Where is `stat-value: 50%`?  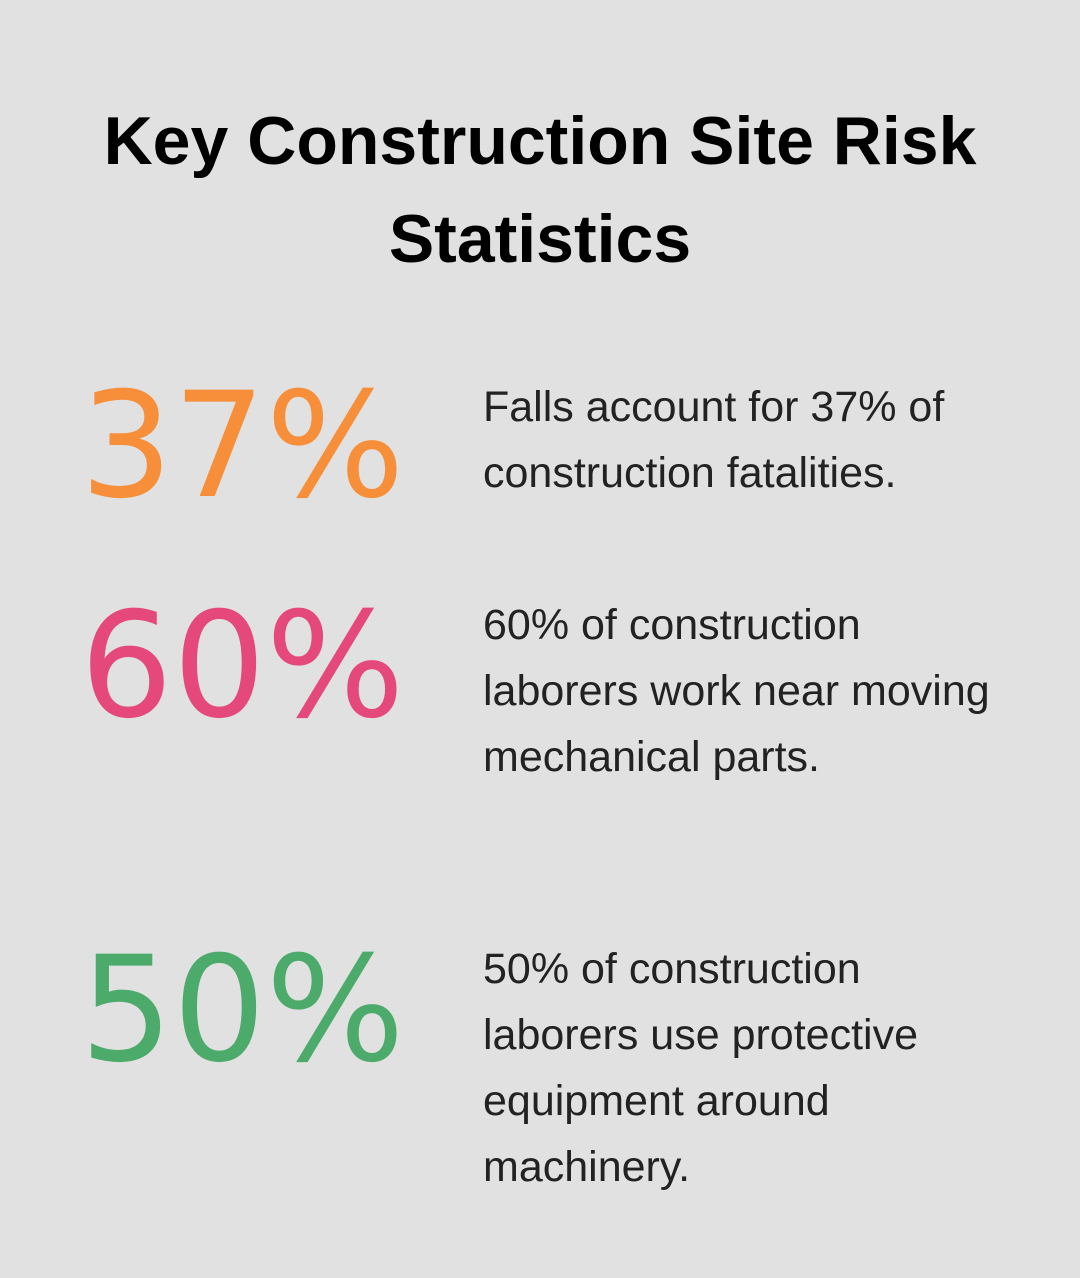
stat-value: 50% is located at coordinates (242, 1010).